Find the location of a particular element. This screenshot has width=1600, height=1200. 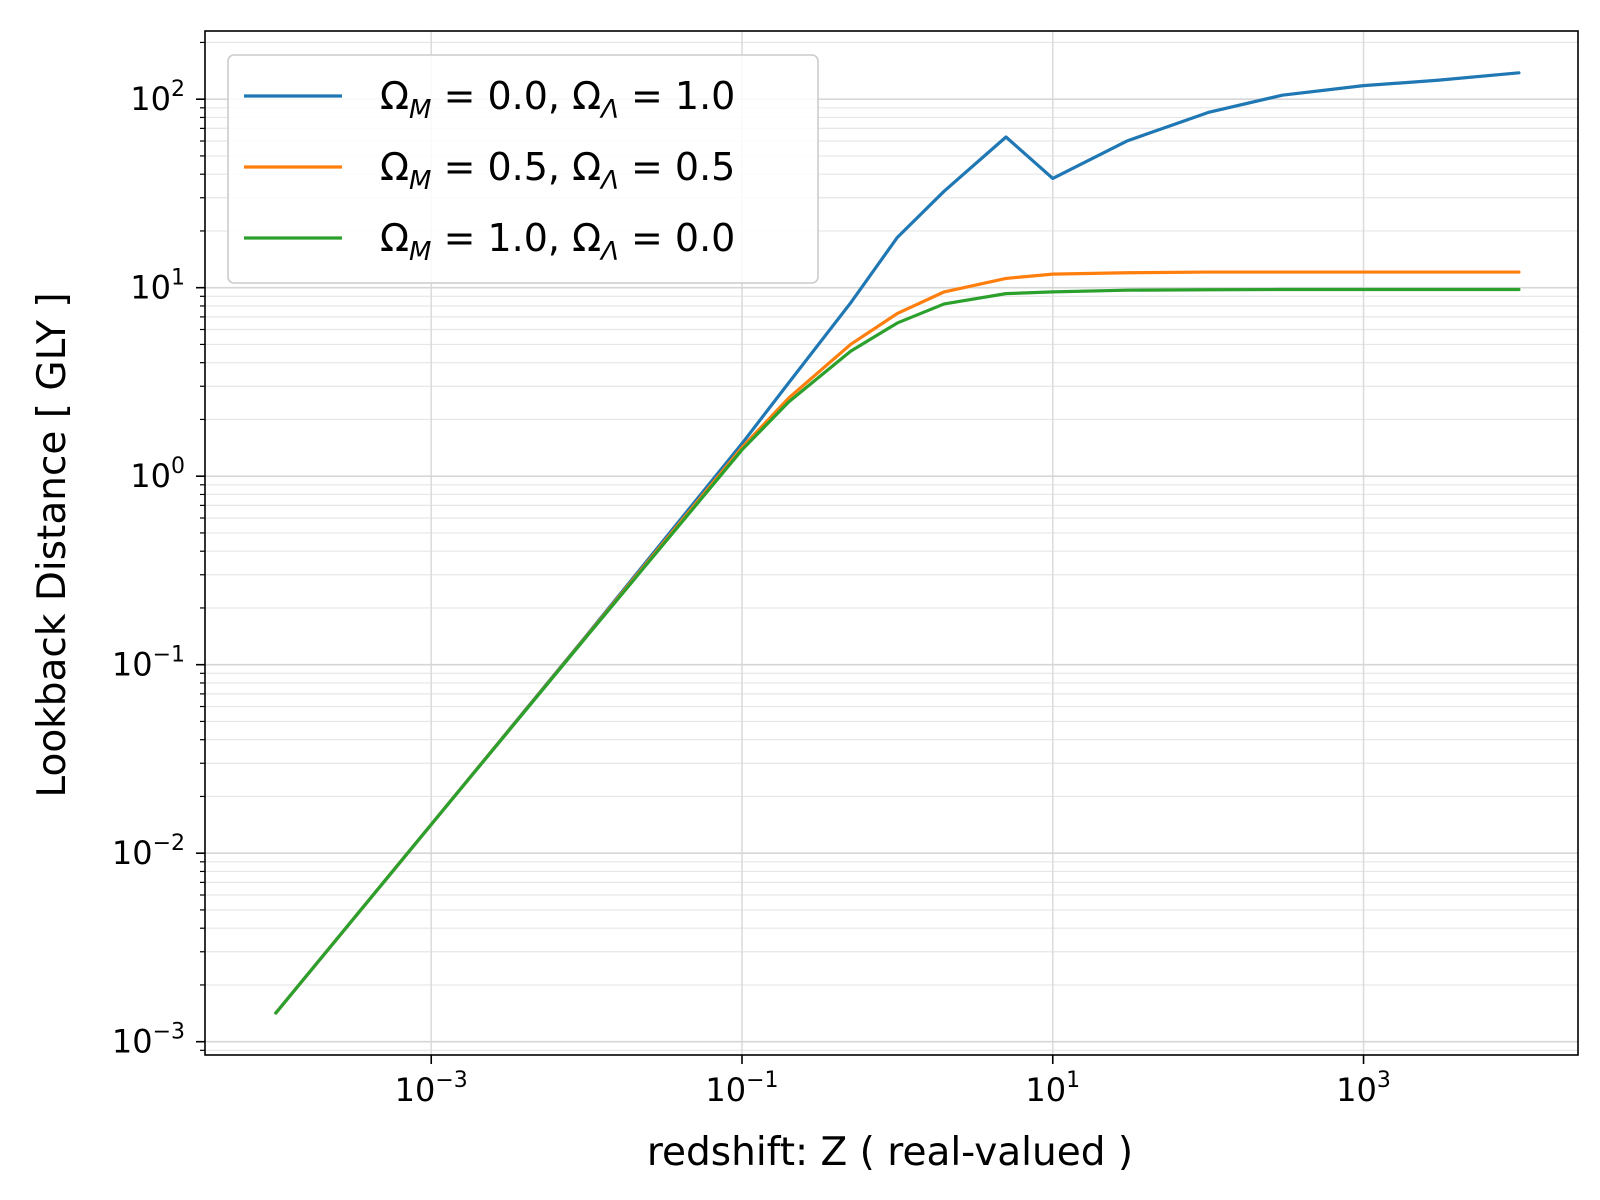

y-tick-labels: 10⁻³ 10⁻² 10⁻¹ 10⁰ 10¹ 10² is located at coordinates (148, 569).